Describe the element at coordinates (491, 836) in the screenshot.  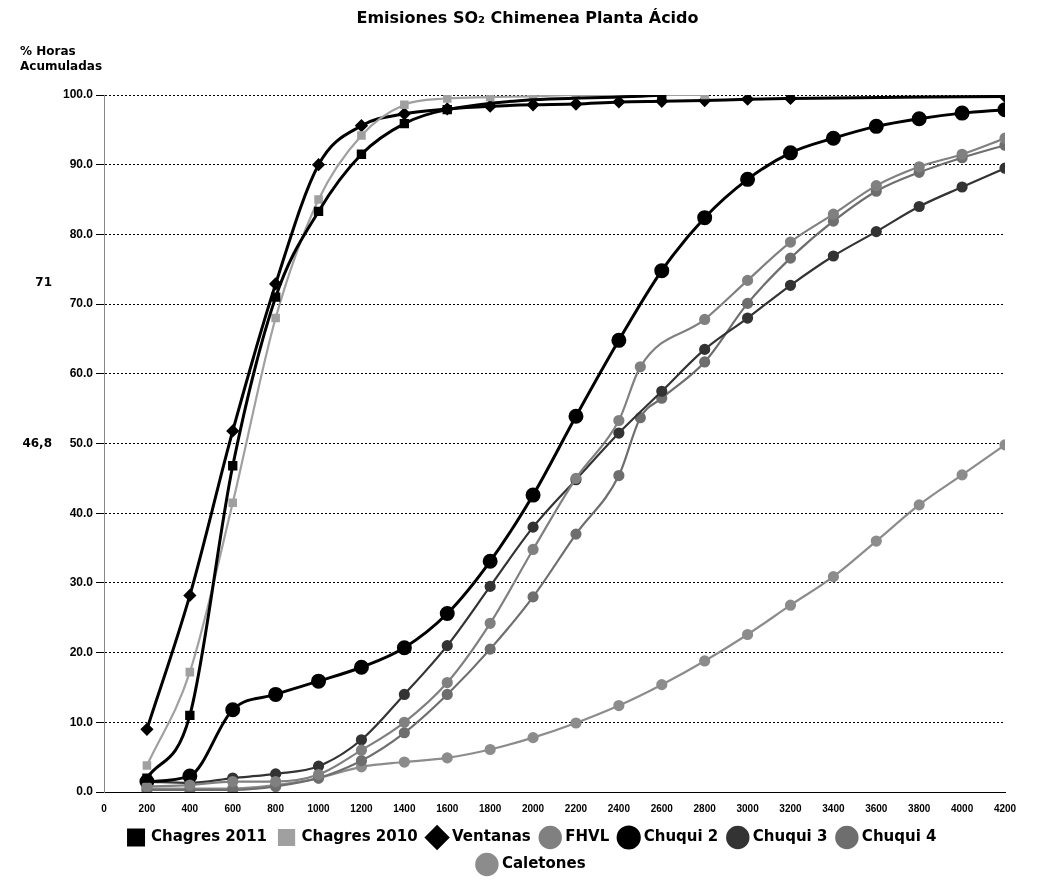
I see `legend-label: Ventanas` at that location.